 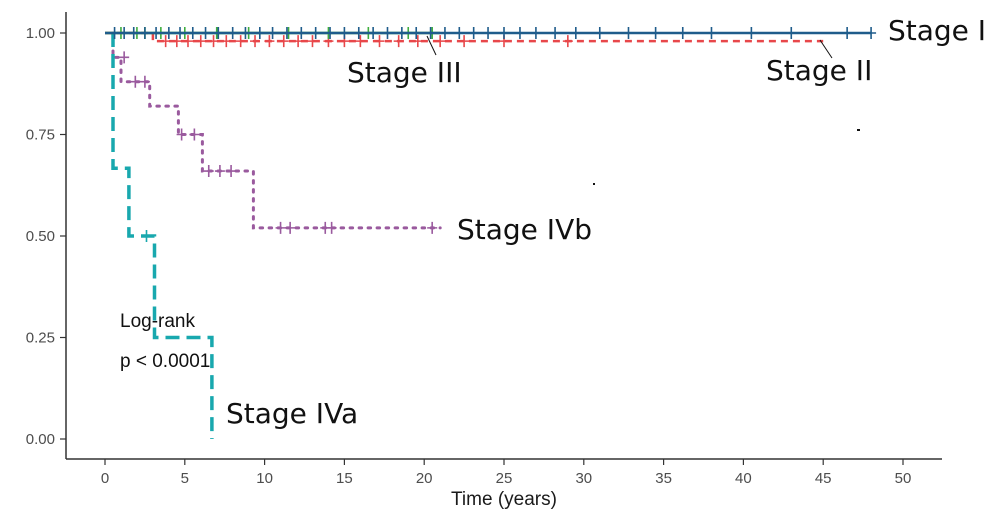 What do you see at coordinates (185, 478) in the screenshot?
I see `x-tick-label: 5` at bounding box center [185, 478].